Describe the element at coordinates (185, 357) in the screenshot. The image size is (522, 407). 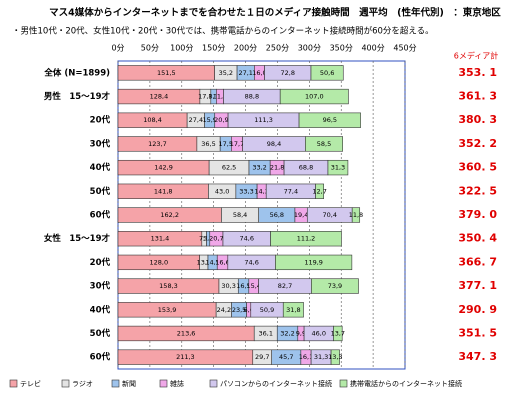
I see `value-label: 211,3` at that location.